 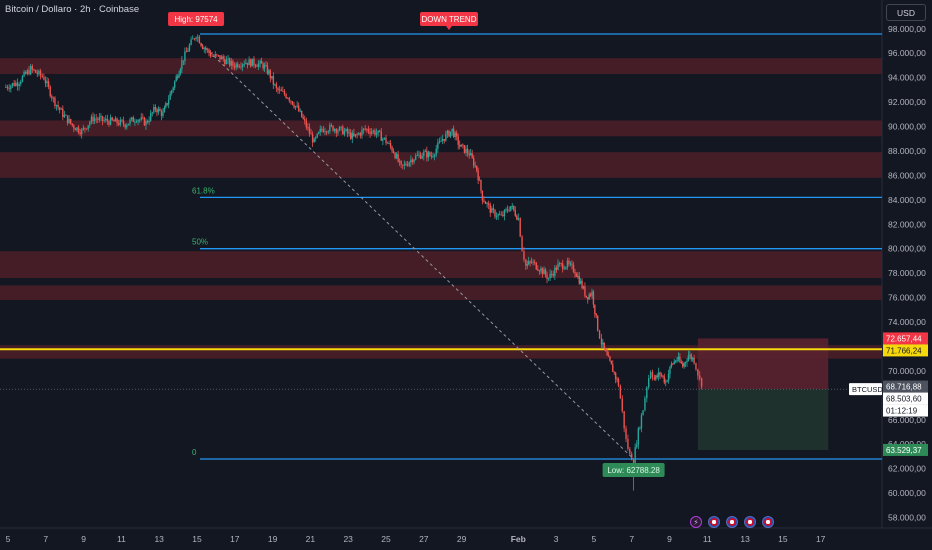 What do you see at coordinates (424, 539) in the screenshot?
I see `x-tick-label: 27` at bounding box center [424, 539].